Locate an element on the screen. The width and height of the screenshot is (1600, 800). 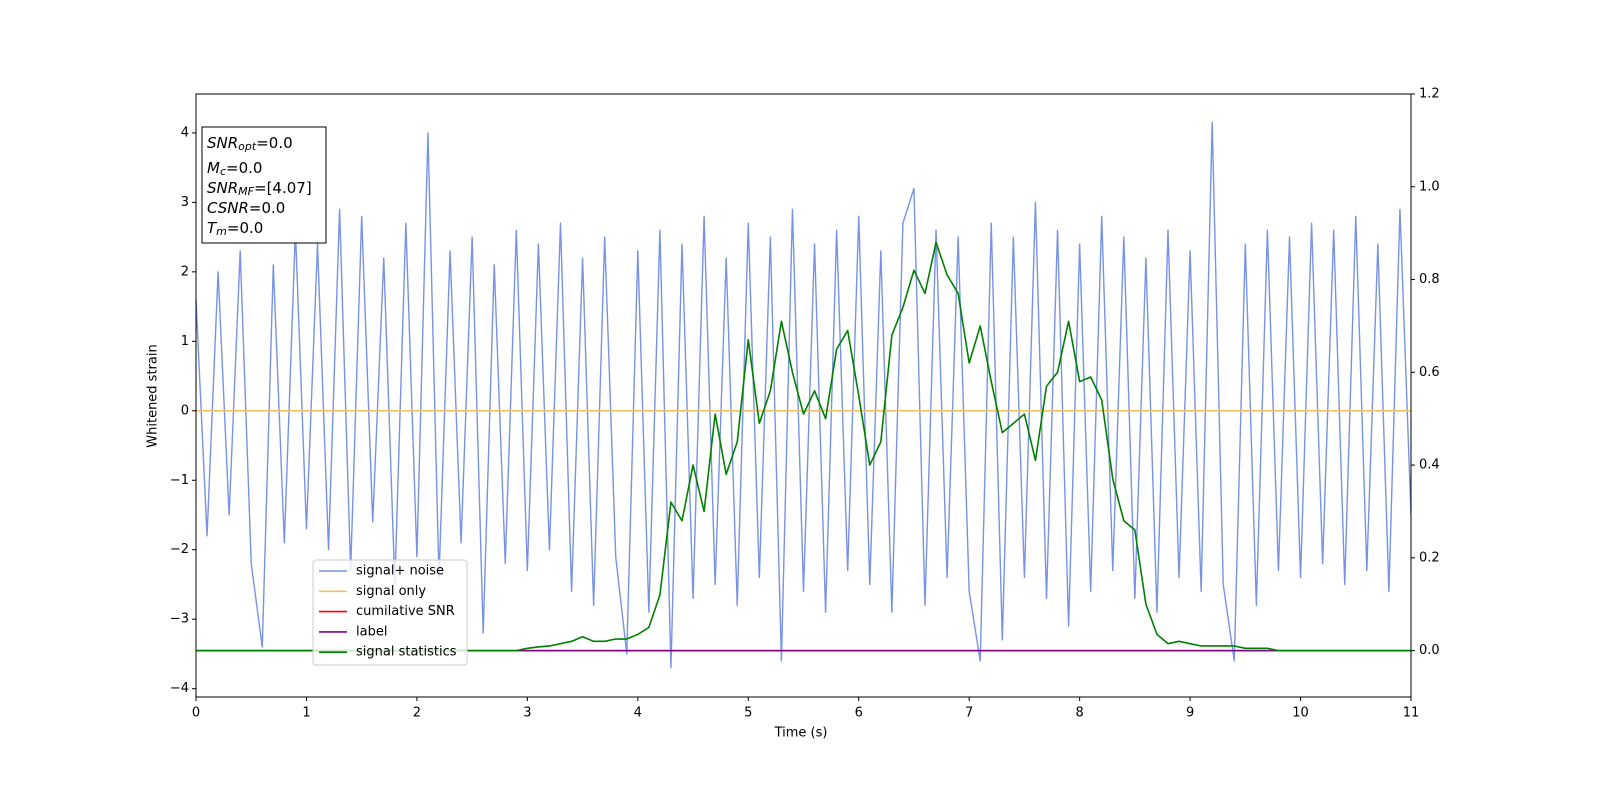
annotation-line: Tm=0.0 is located at coordinates (235, 229).